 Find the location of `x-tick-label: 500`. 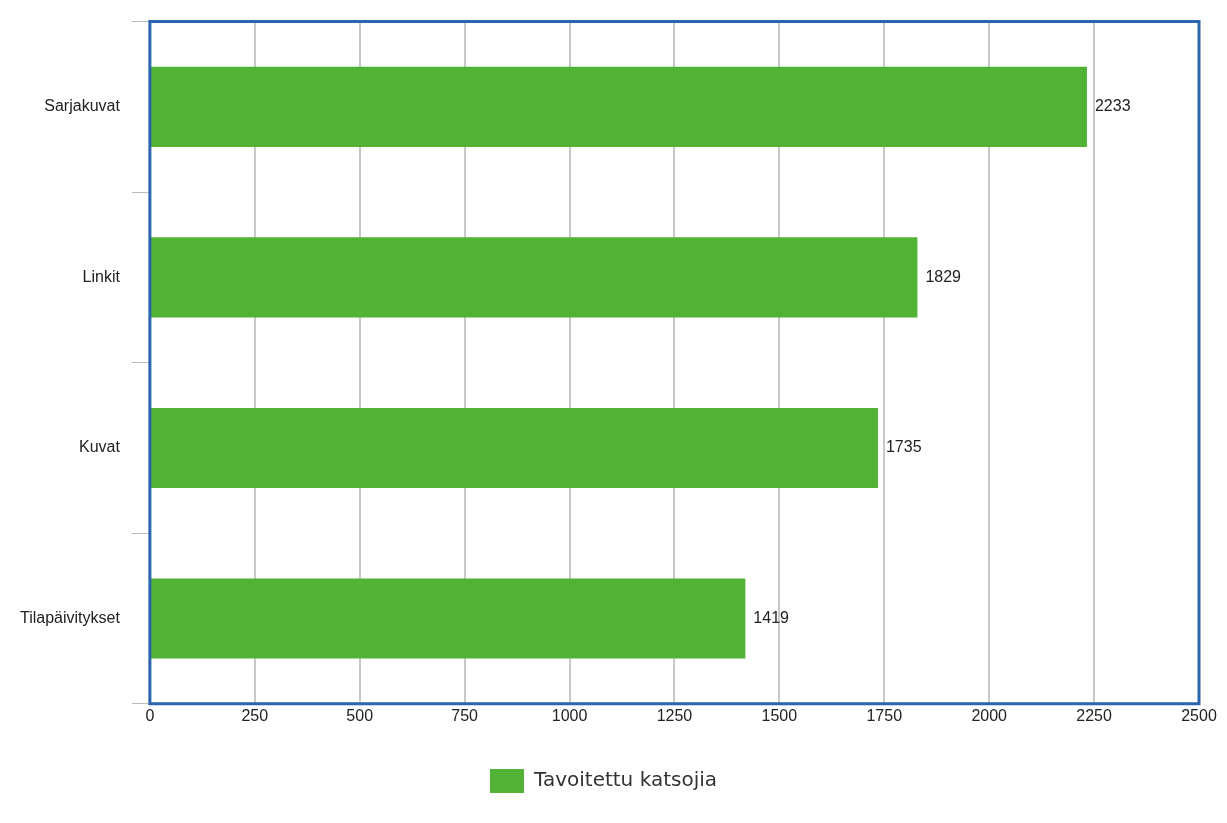

x-tick-label: 500 is located at coordinates (360, 715).